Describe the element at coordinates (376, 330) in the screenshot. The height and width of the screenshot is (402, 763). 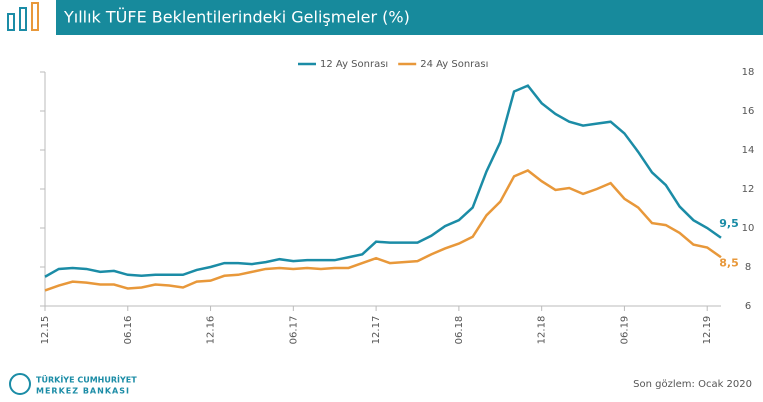
I see `x-tick-label: 12.17` at that location.